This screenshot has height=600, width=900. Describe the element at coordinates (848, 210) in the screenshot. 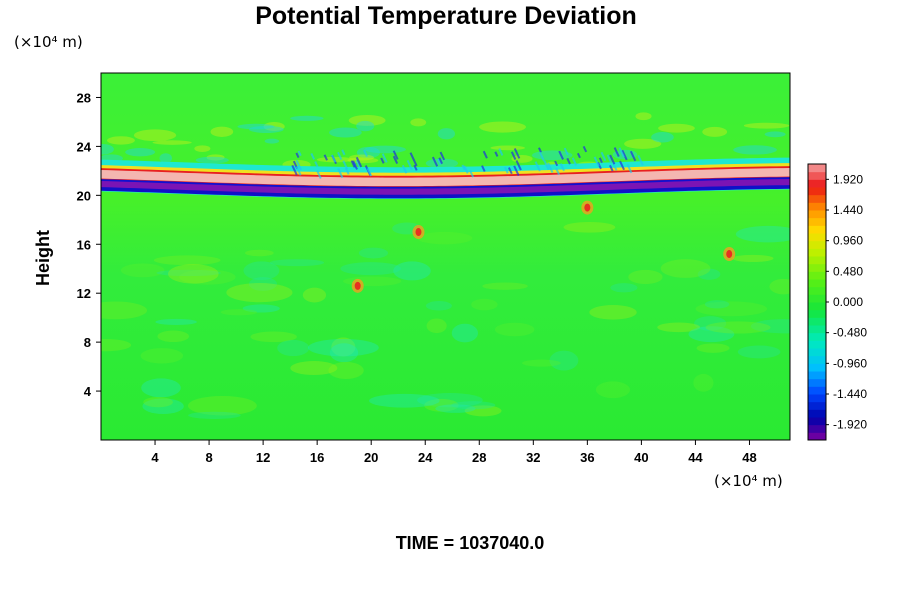

I see `colorbar-label: 1.440` at that location.